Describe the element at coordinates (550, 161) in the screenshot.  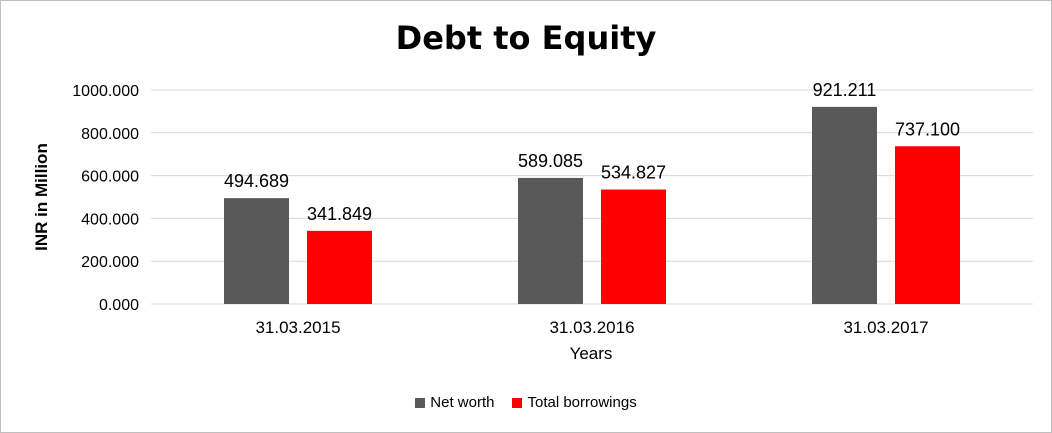
I see `data-label: 589.085` at that location.